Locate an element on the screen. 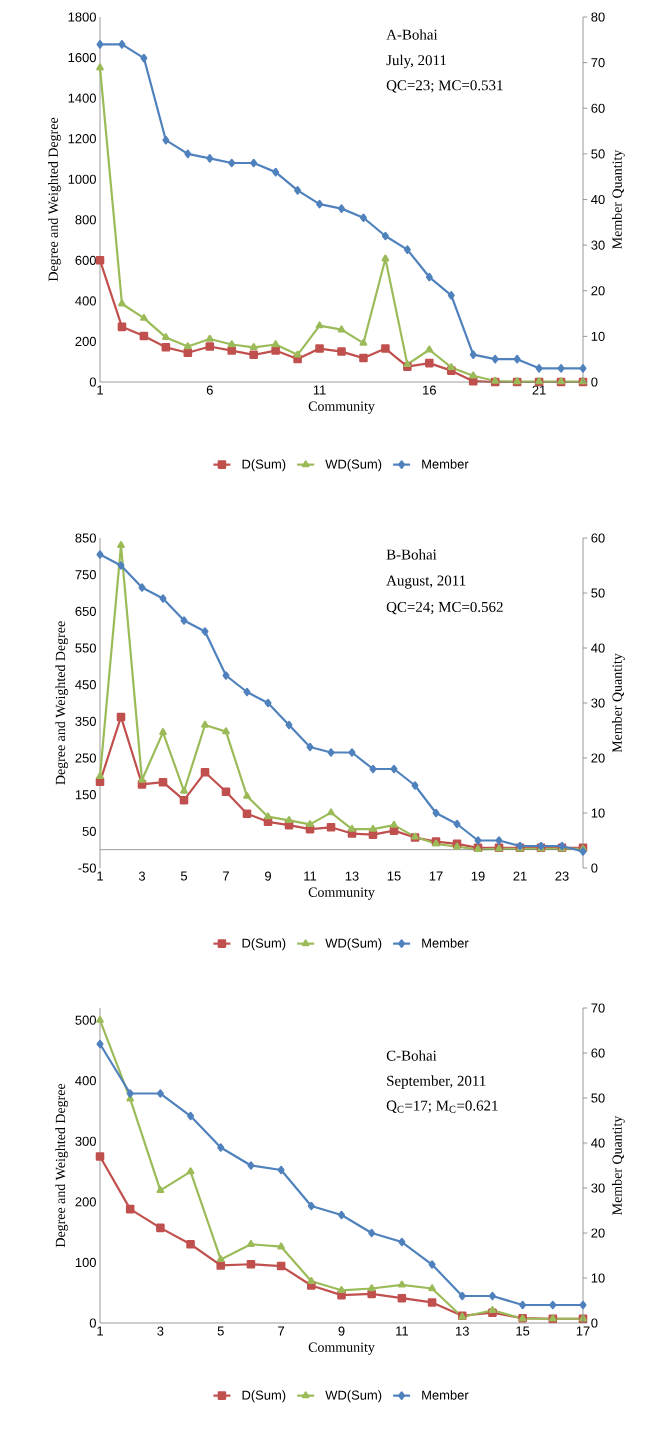 The height and width of the screenshot is (1446, 649). y-tick-label: 1200 is located at coordinates (82, 139).